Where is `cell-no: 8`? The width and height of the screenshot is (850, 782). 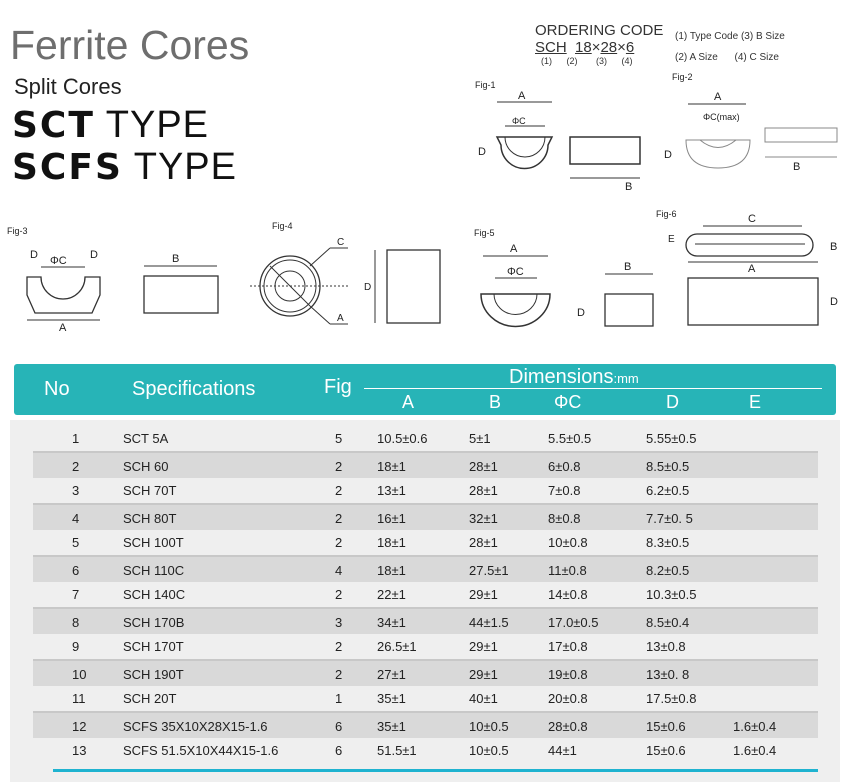
cell-no: 8 is located at coordinates (76, 622).